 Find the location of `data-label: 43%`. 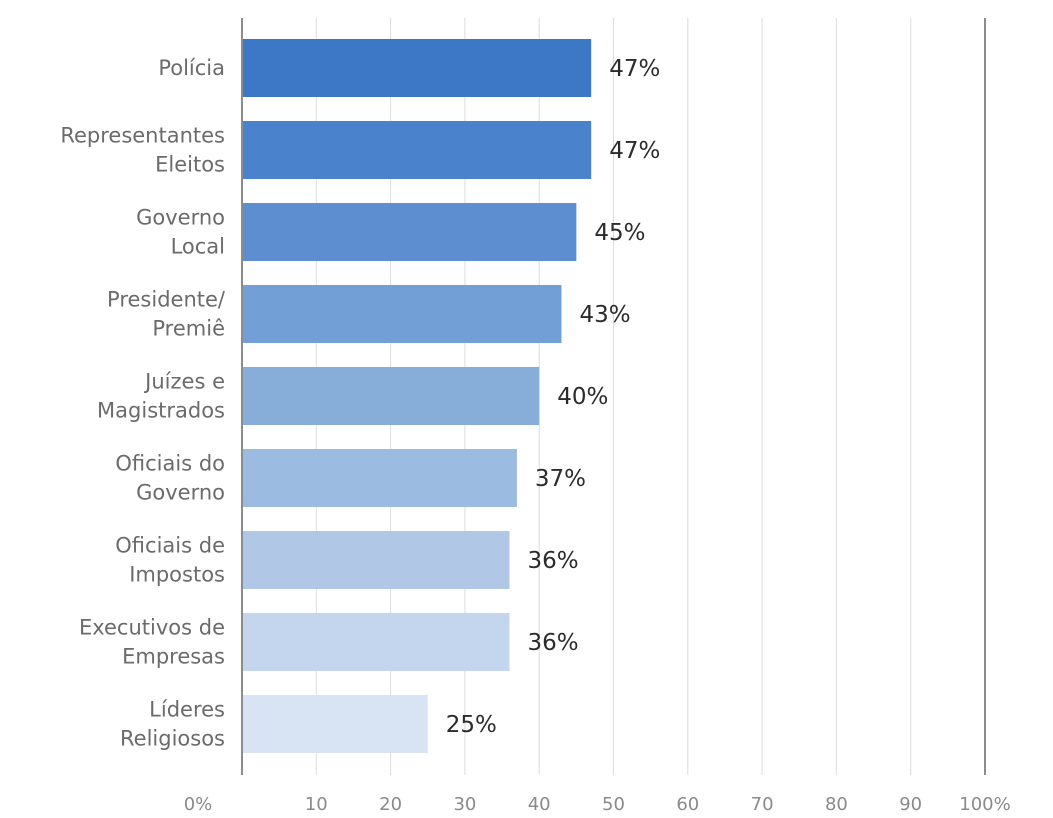

data-label: 43% is located at coordinates (604, 315).